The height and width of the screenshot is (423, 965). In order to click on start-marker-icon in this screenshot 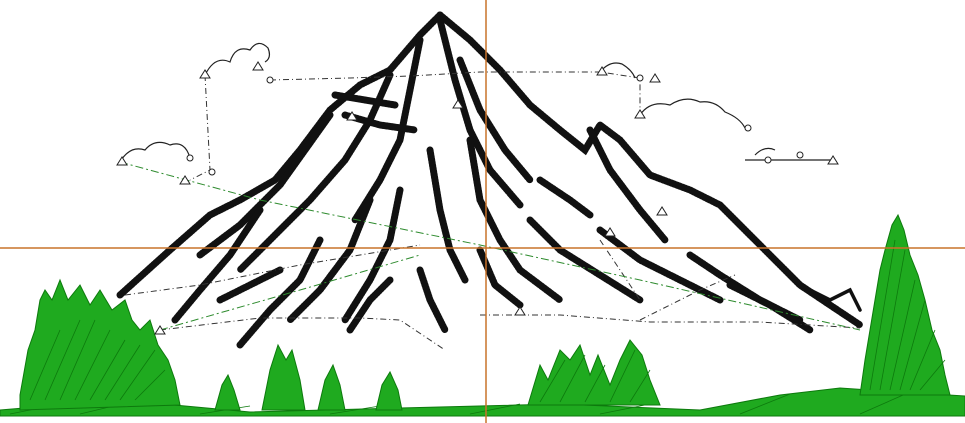, I will do `click(768, 160)`.